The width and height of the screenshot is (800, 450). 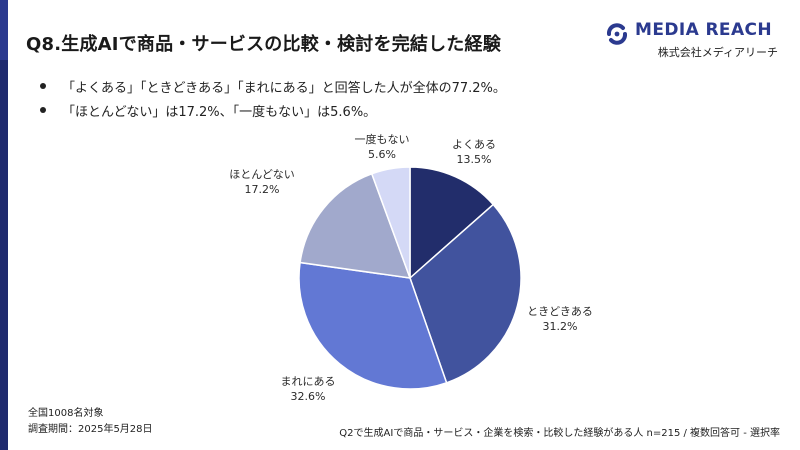 What do you see at coordinates (262, 189) in the screenshot?
I see `slice-value-label: 17.2%` at bounding box center [262, 189].